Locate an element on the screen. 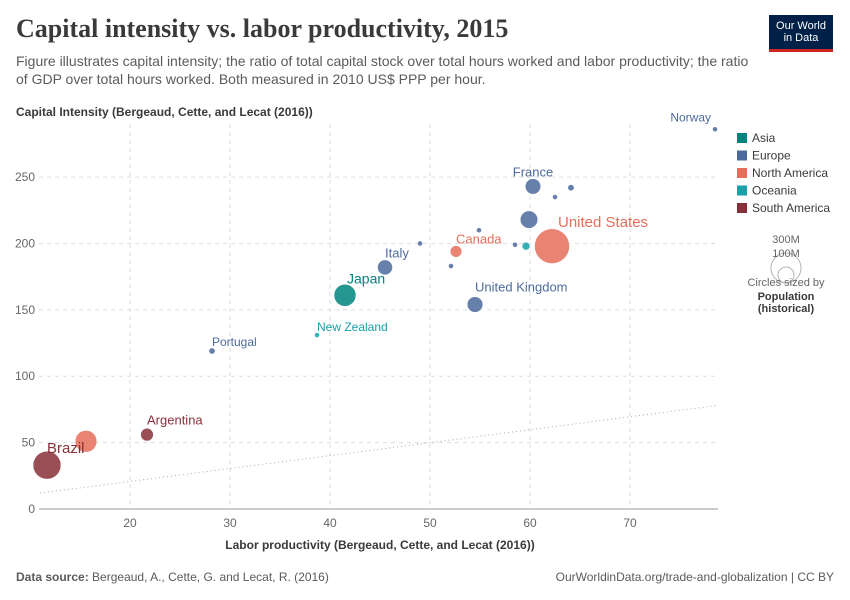 This screenshot has height=600, width=850. size-legend-large-label: 300M is located at coordinates (786, 240).